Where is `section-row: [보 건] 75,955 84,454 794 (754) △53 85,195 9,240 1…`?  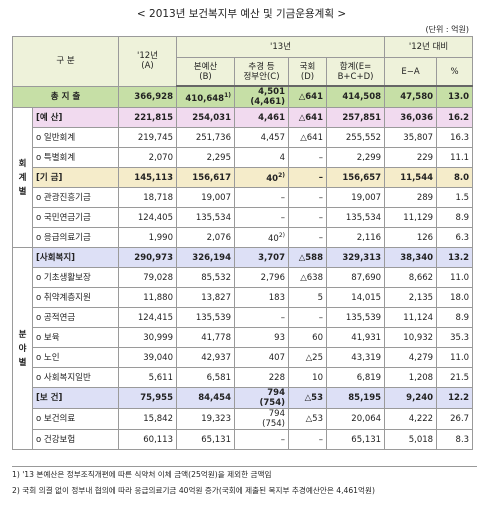 section-row: [보 건] 75,955 84,454 794 (754) △53 85,195 9,240 1… is located at coordinates (243, 398).